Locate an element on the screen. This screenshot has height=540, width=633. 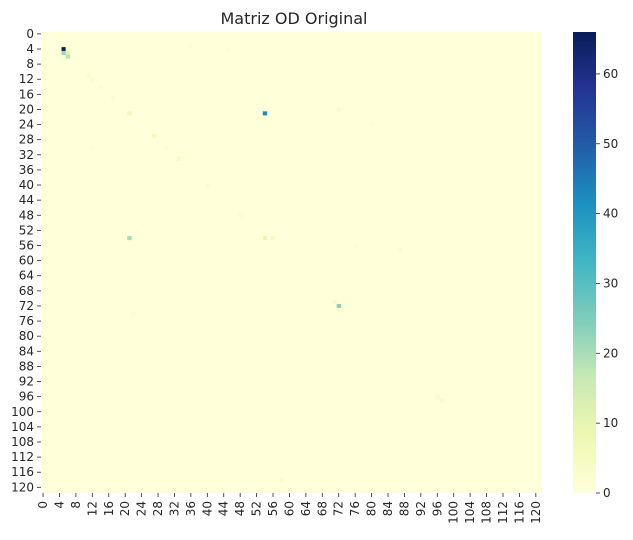
x-tick-label: 116 is located at coordinates (519, 512).